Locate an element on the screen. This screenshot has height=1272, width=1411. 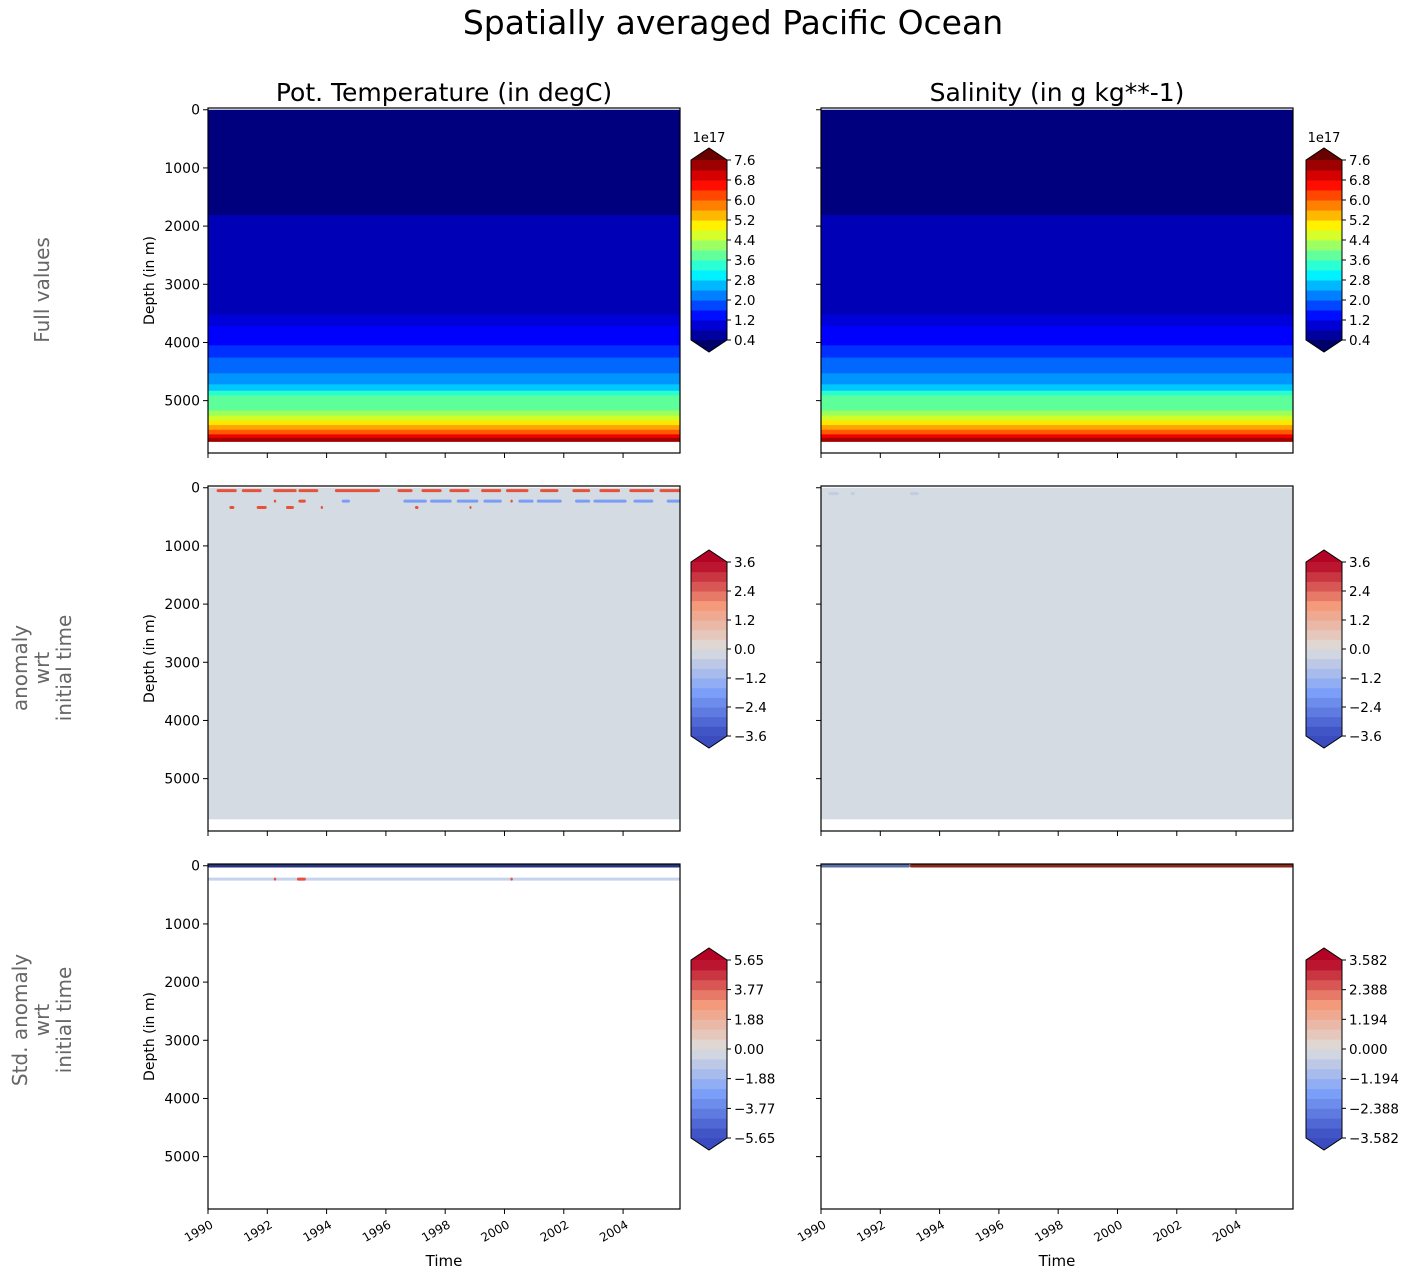
colorbar: 5.65 3.77 1.88 0.00 −1.88 −3.77 −5.65 is located at coordinates (732, 1049).